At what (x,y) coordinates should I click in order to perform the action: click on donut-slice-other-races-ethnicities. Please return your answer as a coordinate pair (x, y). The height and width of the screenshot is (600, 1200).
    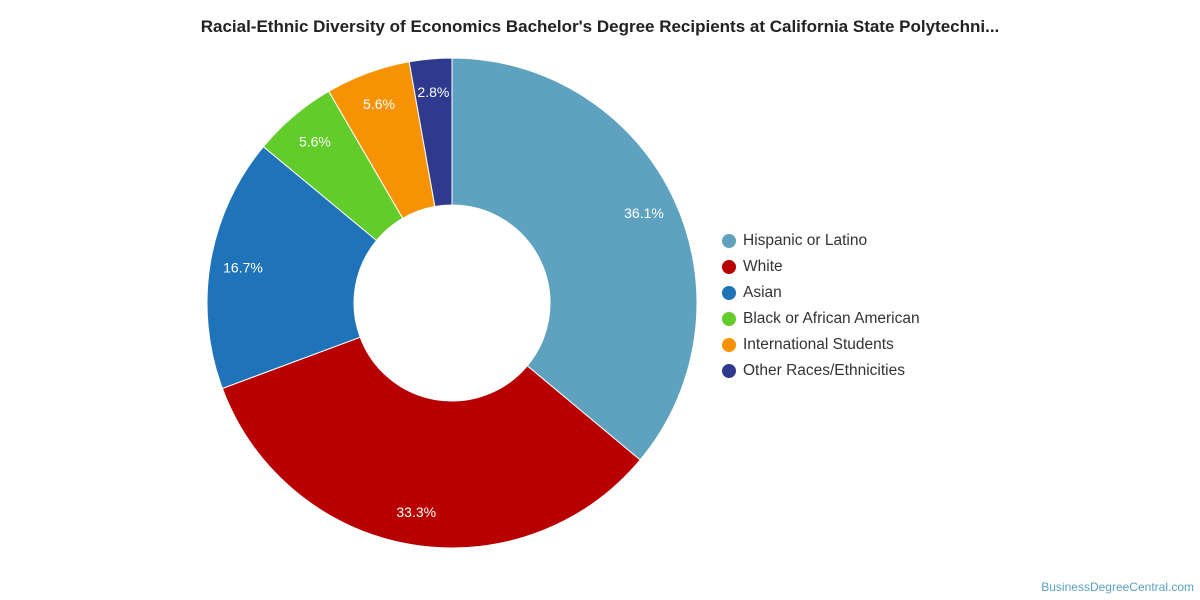
    Looking at the image, I should click on (430, 132).